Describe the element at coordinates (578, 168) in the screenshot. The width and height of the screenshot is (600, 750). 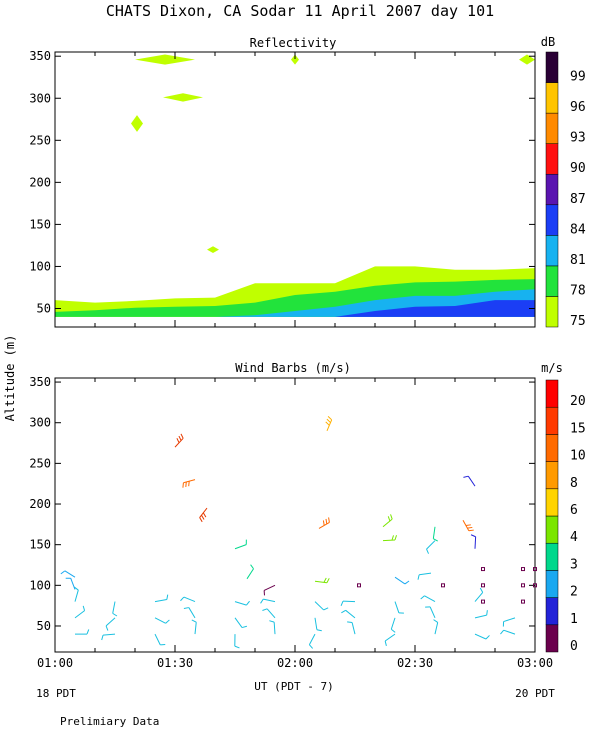
I see `colorbar-label: 90` at that location.